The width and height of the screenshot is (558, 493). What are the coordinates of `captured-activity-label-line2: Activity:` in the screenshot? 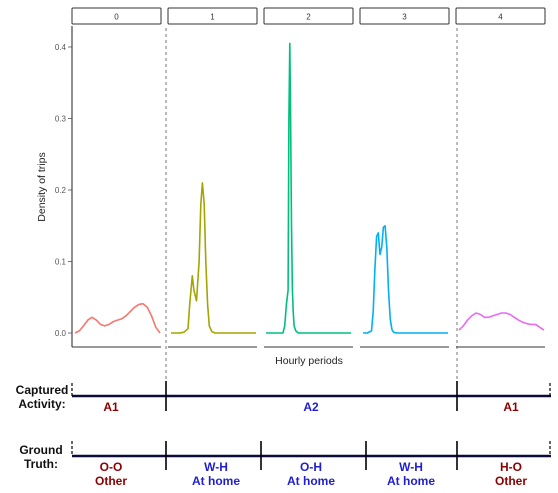 It's located at (41, 404).